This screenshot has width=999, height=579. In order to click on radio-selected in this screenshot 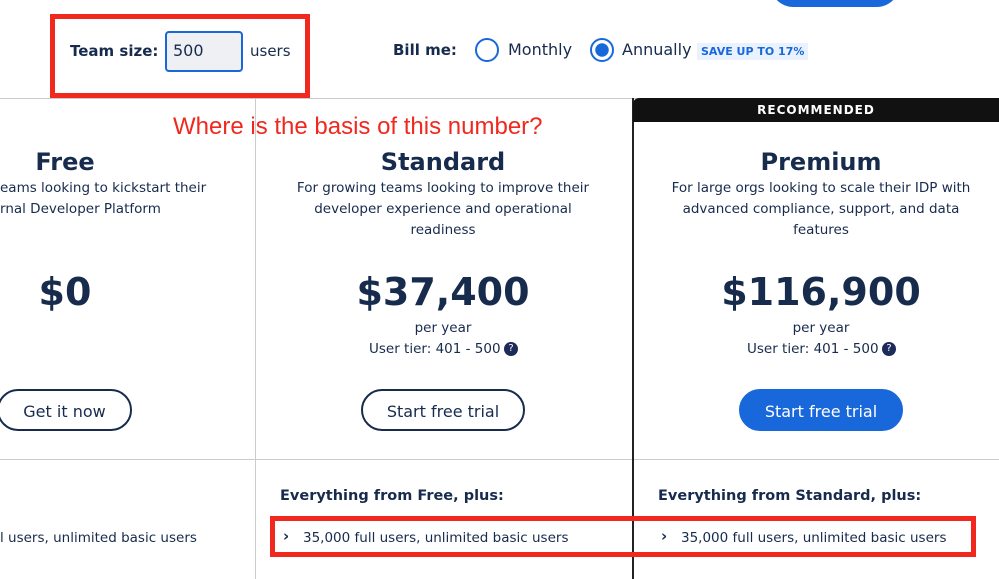, I will do `click(602, 50)`.